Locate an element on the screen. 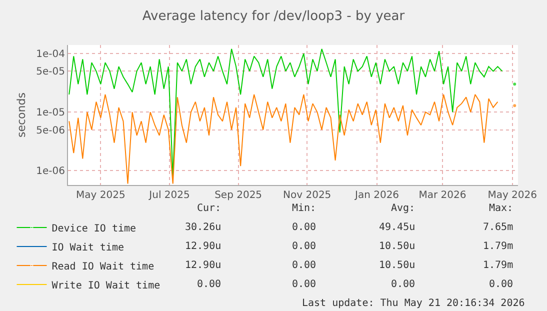  text: Cur: is located at coordinates (209, 208).